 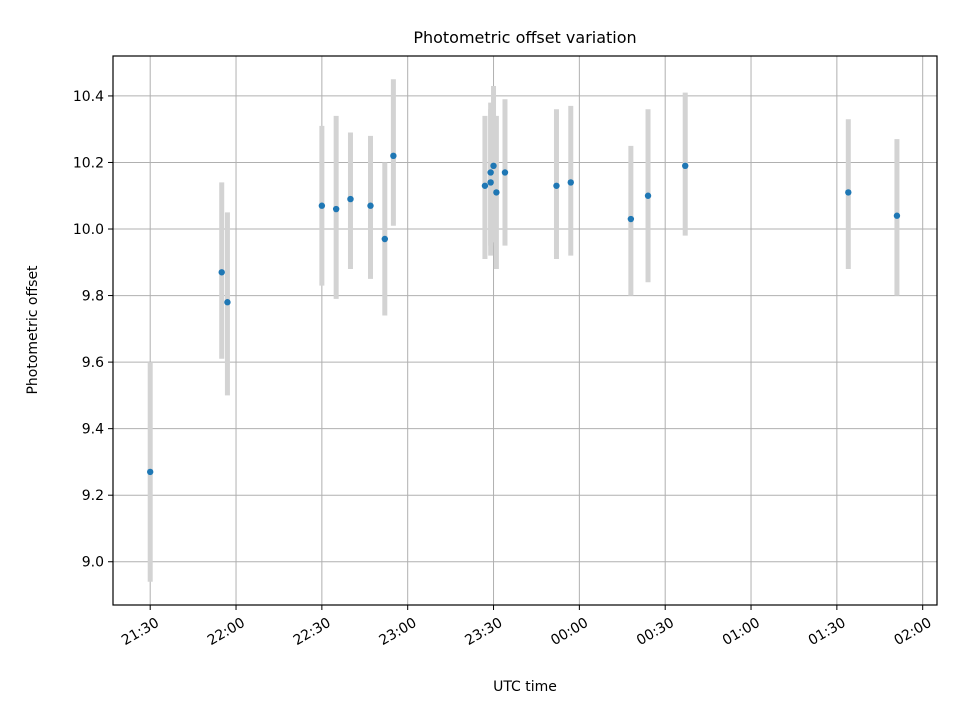 What do you see at coordinates (33, 330) in the screenshot?
I see `y-axis-label: Photometric offset` at bounding box center [33, 330].